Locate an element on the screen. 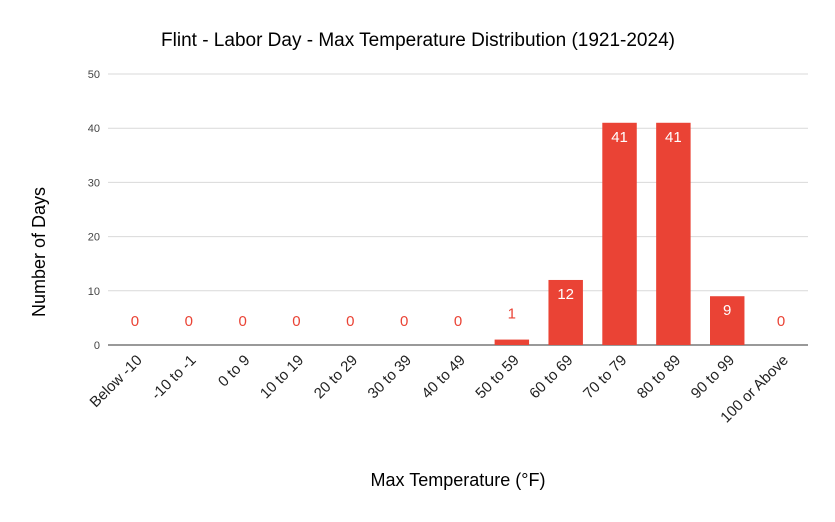 Image resolution: width=835 pixels, height=522 pixels. y-tick-label: 0 is located at coordinates (97, 346).